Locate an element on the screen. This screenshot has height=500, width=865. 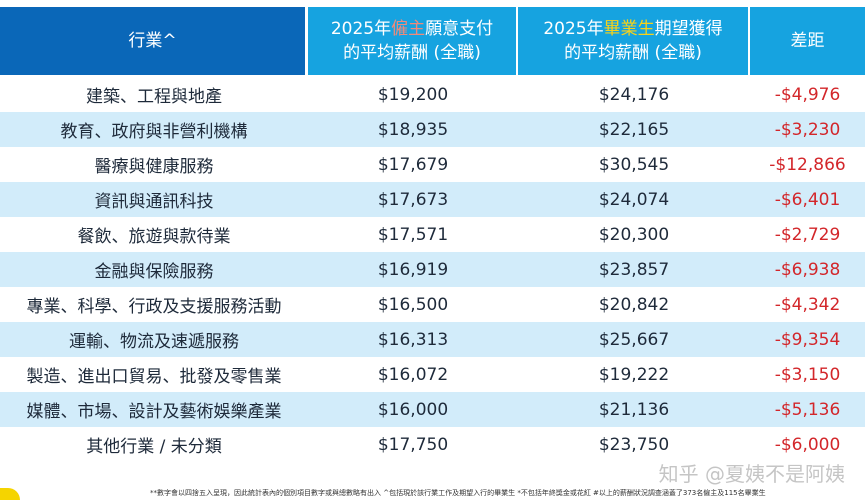
header-gap: 差距 is located at coordinates (807, 41).